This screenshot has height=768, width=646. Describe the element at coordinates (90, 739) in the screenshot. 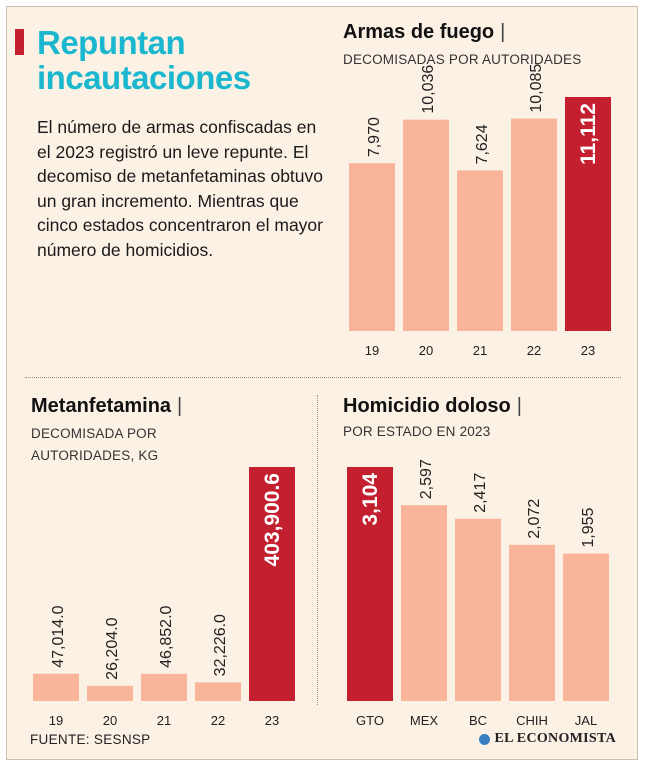

I see `footer-source: FUENTE: SESNSP` at that location.